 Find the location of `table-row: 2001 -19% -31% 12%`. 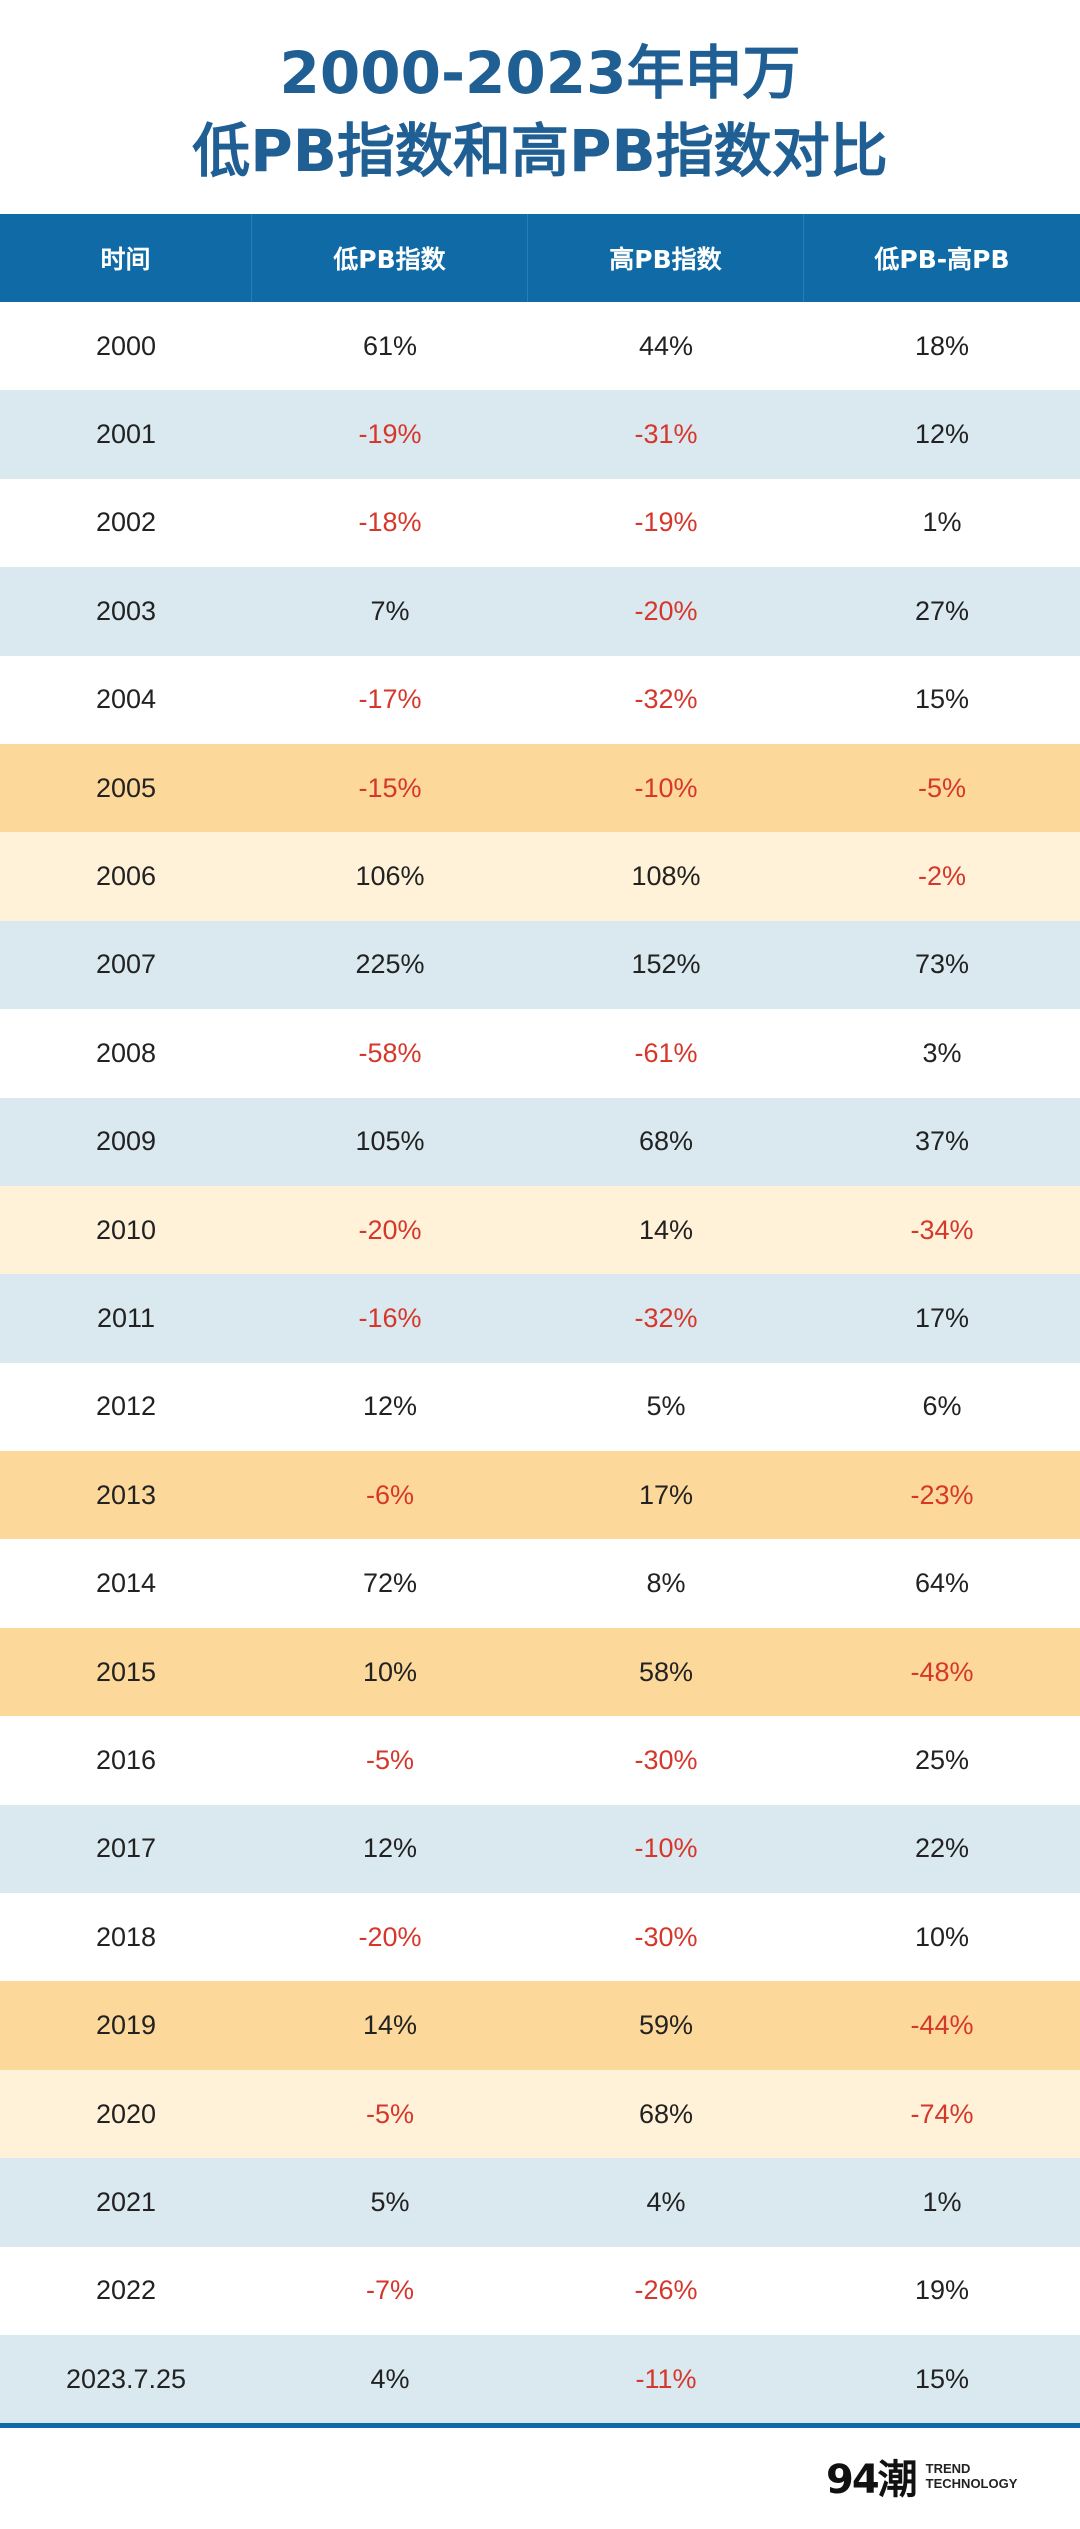

table-row: 2001 -19% -31% 12% is located at coordinates (540, 434).